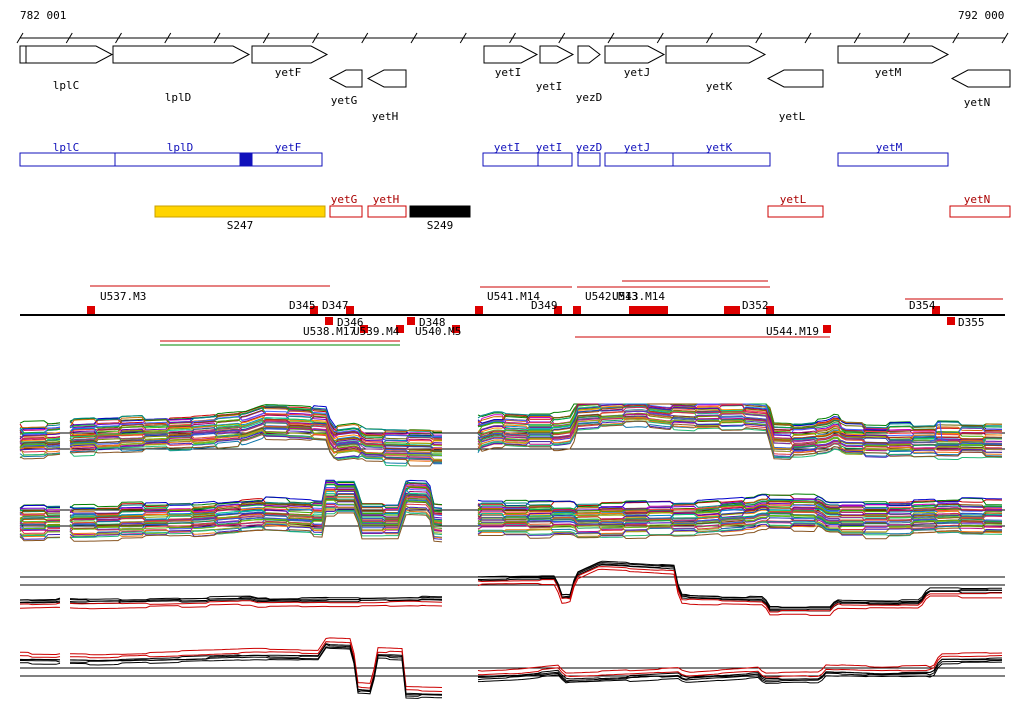 The image size is (1024, 714). Describe the element at coordinates (288, 147) in the screenshot. I see `unit-label-yetF: yetF` at that location.